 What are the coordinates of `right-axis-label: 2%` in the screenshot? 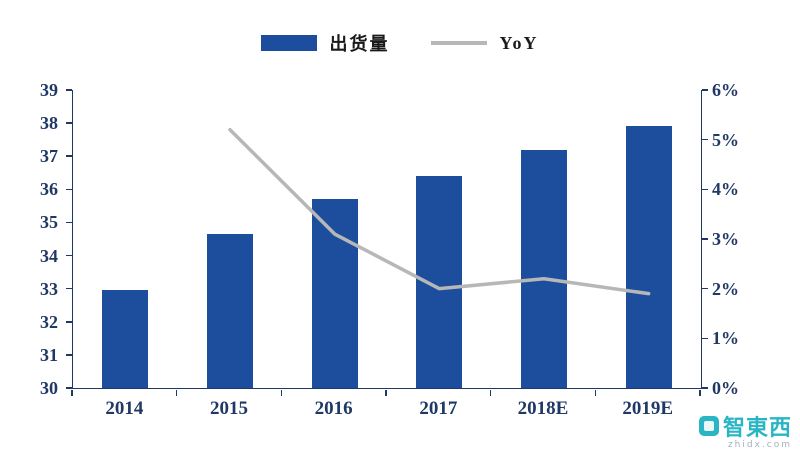 It's located at (725, 288).